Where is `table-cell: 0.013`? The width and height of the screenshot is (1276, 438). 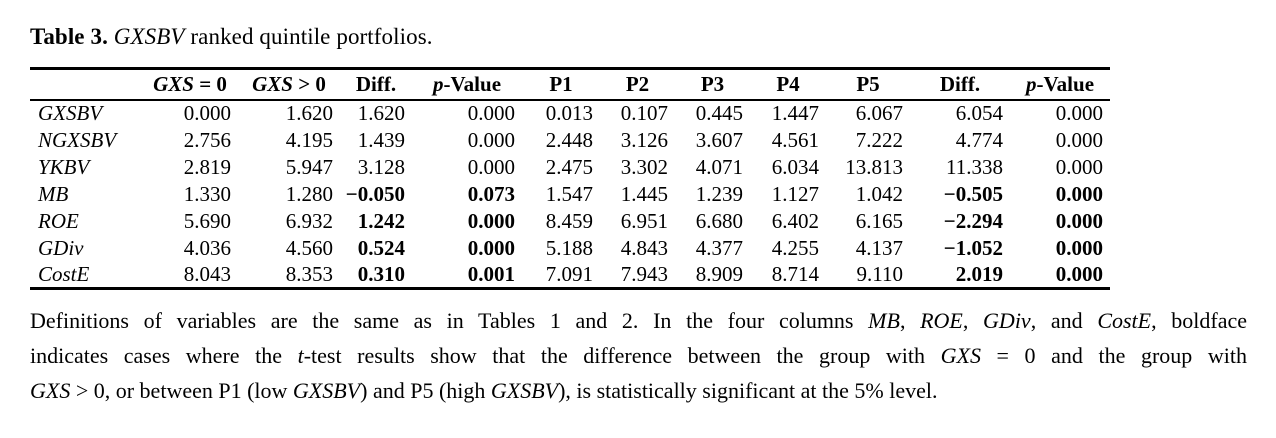 table-cell: 0.013 is located at coordinates (569, 113).